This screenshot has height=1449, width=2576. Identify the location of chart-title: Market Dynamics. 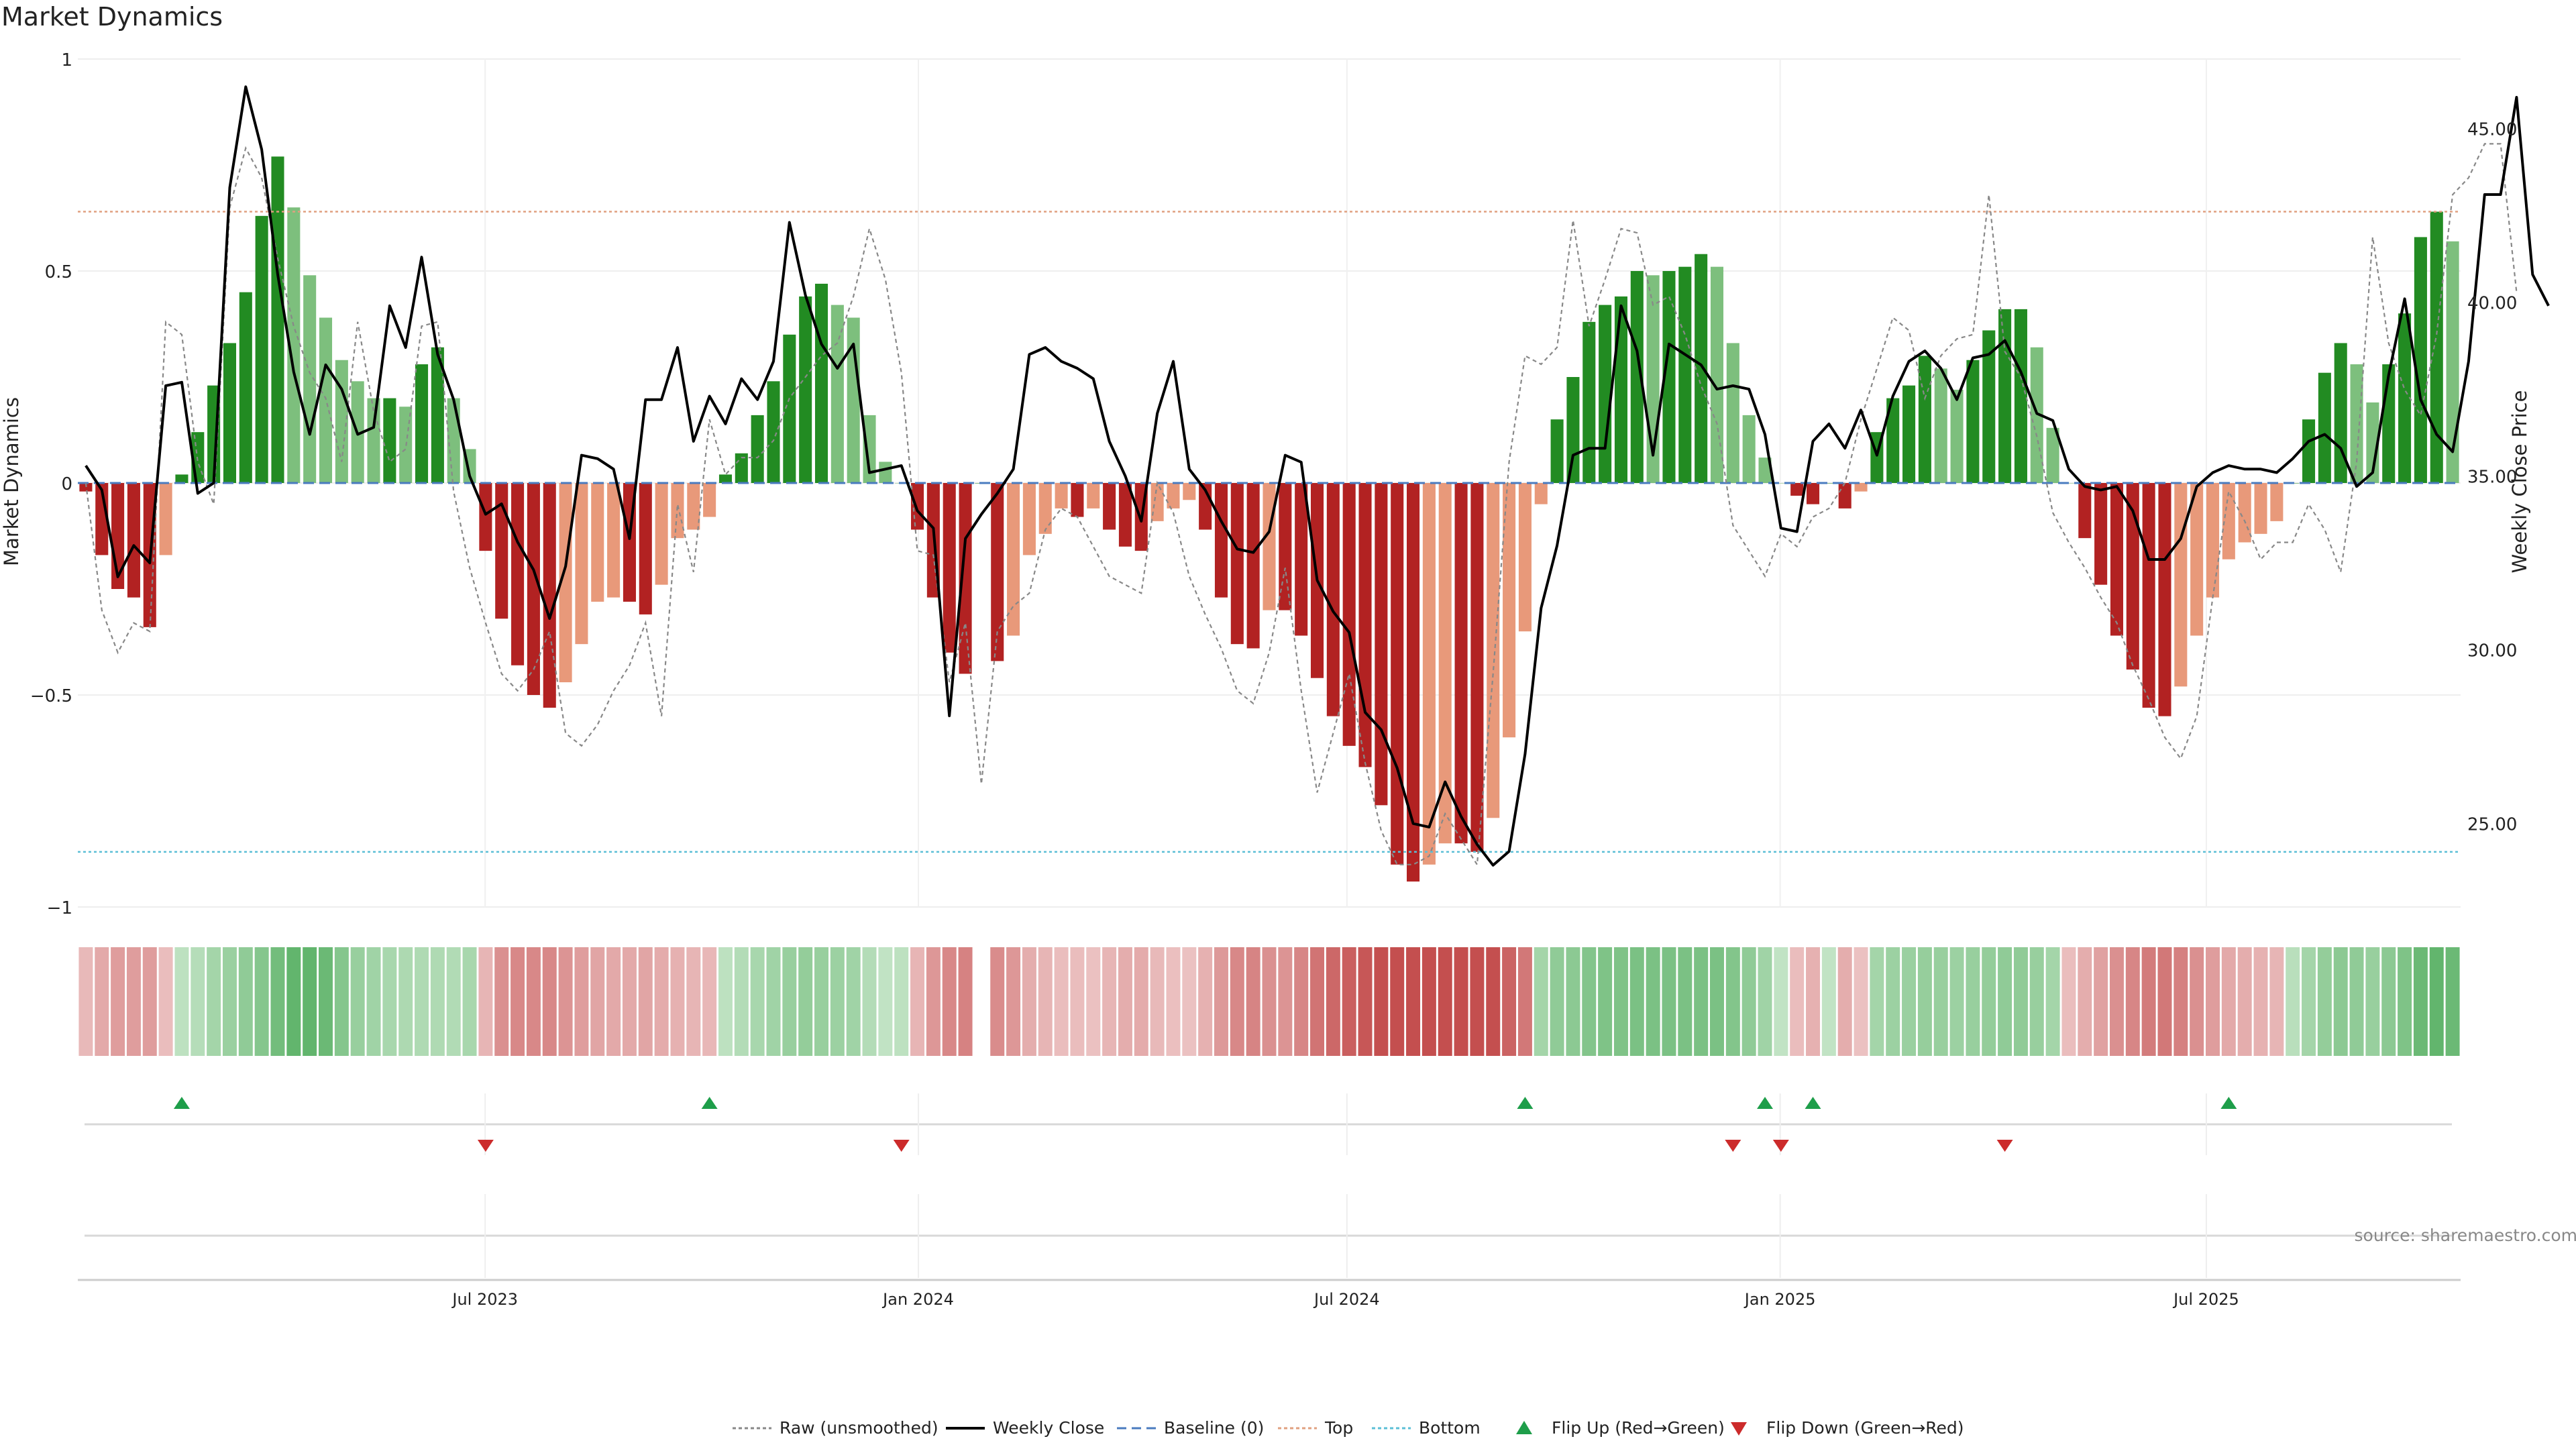
(112, 17).